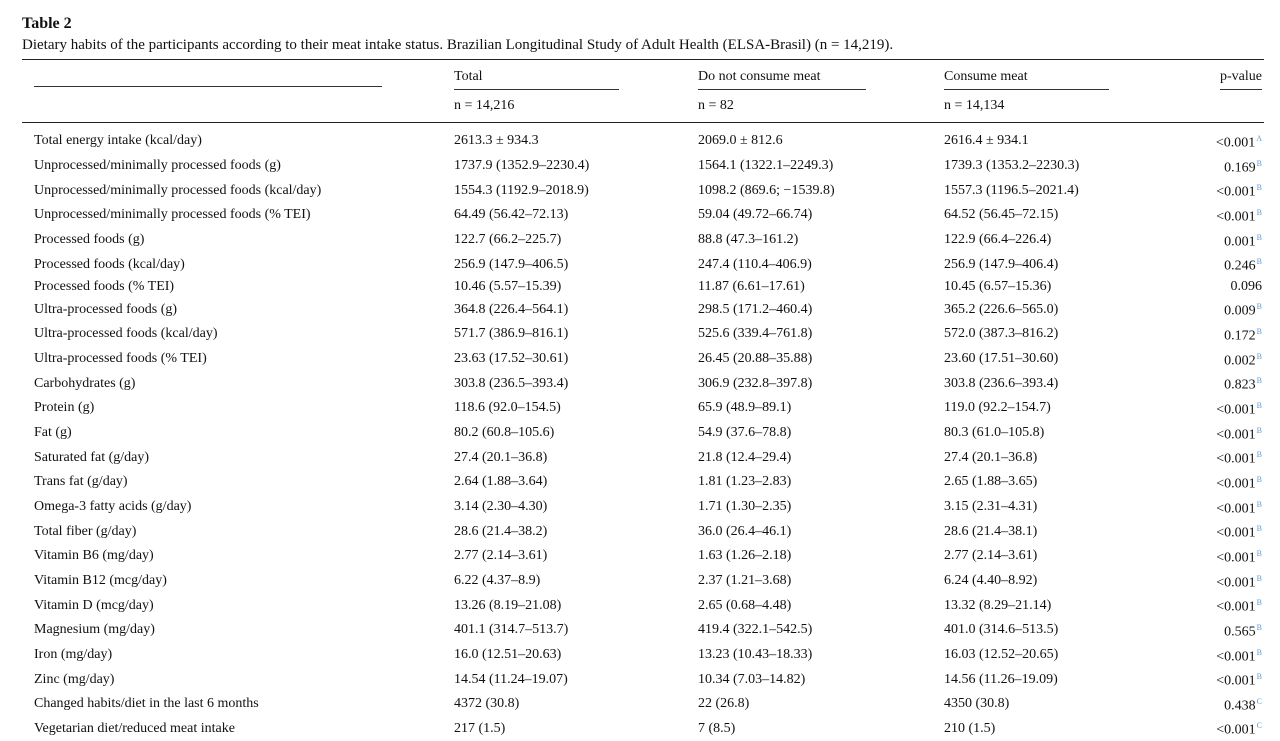 Image resolution: width=1280 pixels, height=741 pixels. I want to click on cell-no-meat: 11.87 (6.61–17.61), so click(821, 287).